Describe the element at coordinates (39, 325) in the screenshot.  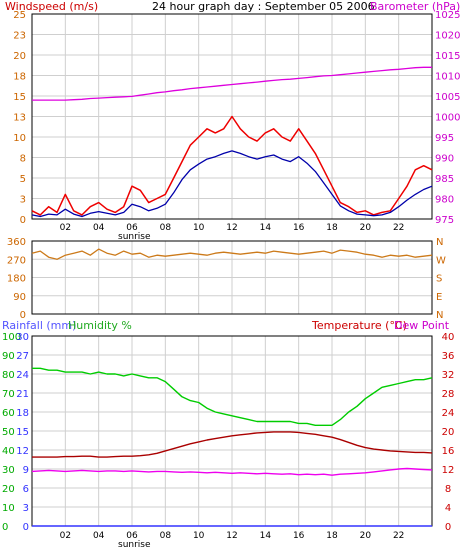
I see `rainfall-axis-title: Rainfall (mm)` at that location.